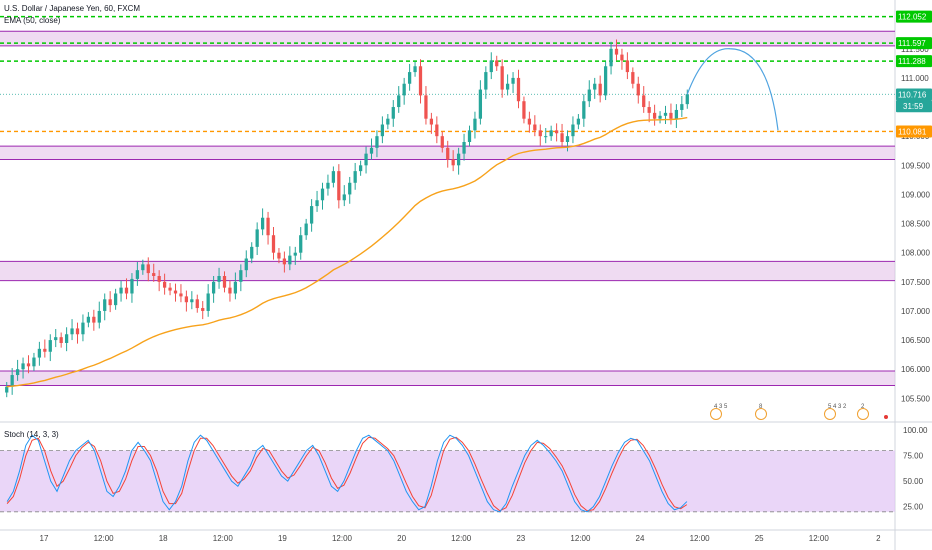 This screenshot has width=932, height=550. What do you see at coordinates (401, 538) in the screenshot?
I see `time-tick-label: 20` at bounding box center [401, 538].